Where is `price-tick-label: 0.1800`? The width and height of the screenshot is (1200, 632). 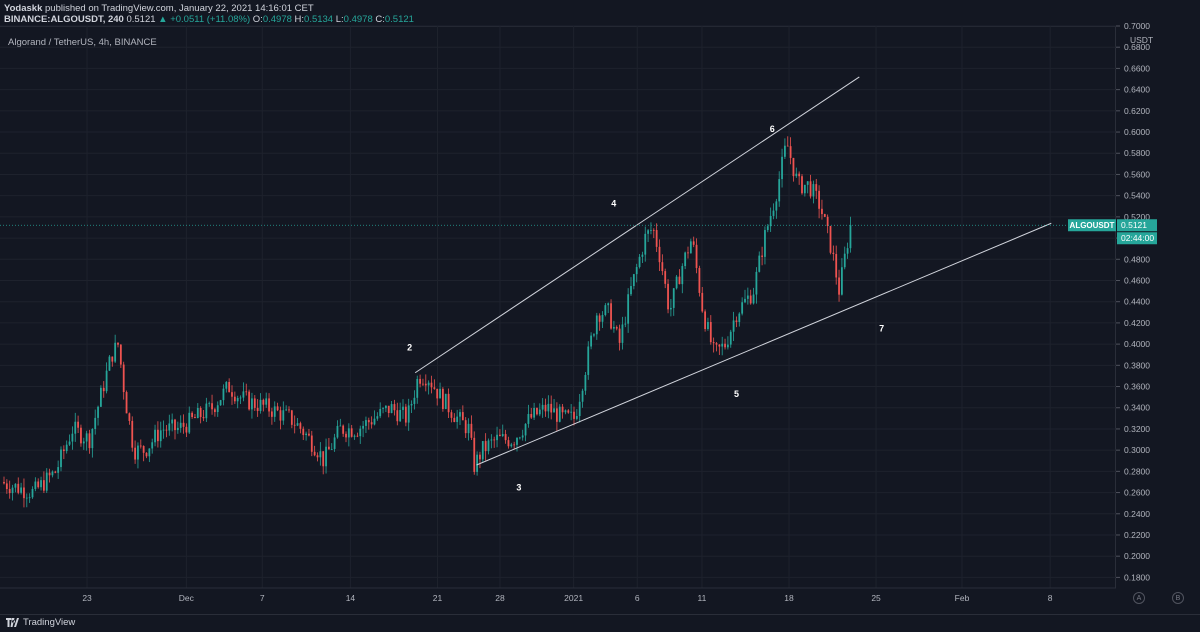 price-tick-label: 0.1800 is located at coordinates (1137, 577).